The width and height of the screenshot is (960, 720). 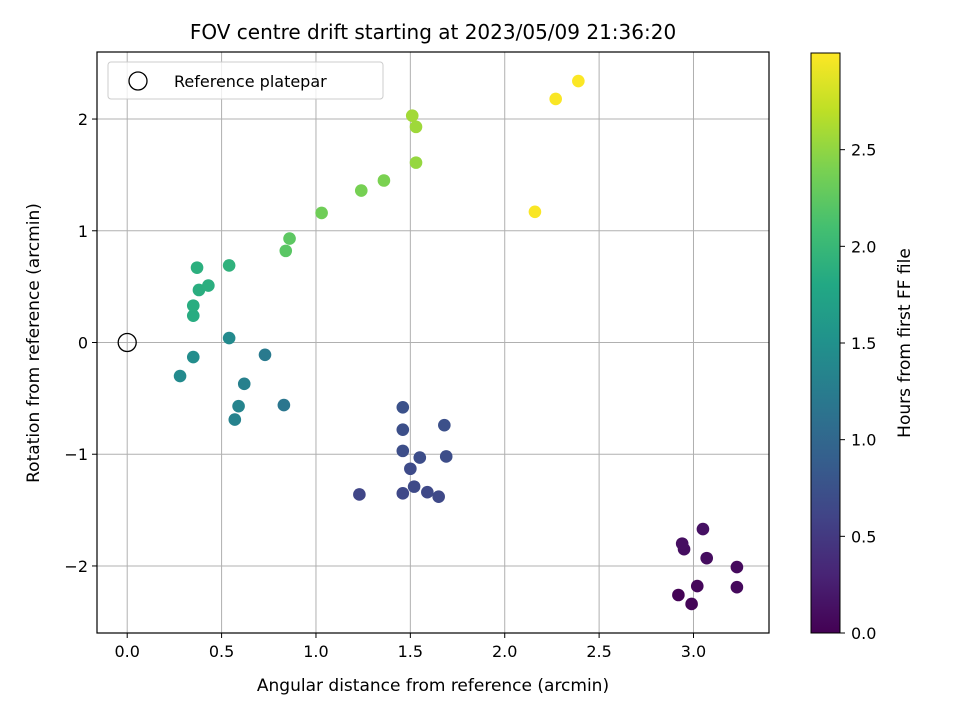 I want to click on x-tick-label: 1.5, so click(x=410, y=651).